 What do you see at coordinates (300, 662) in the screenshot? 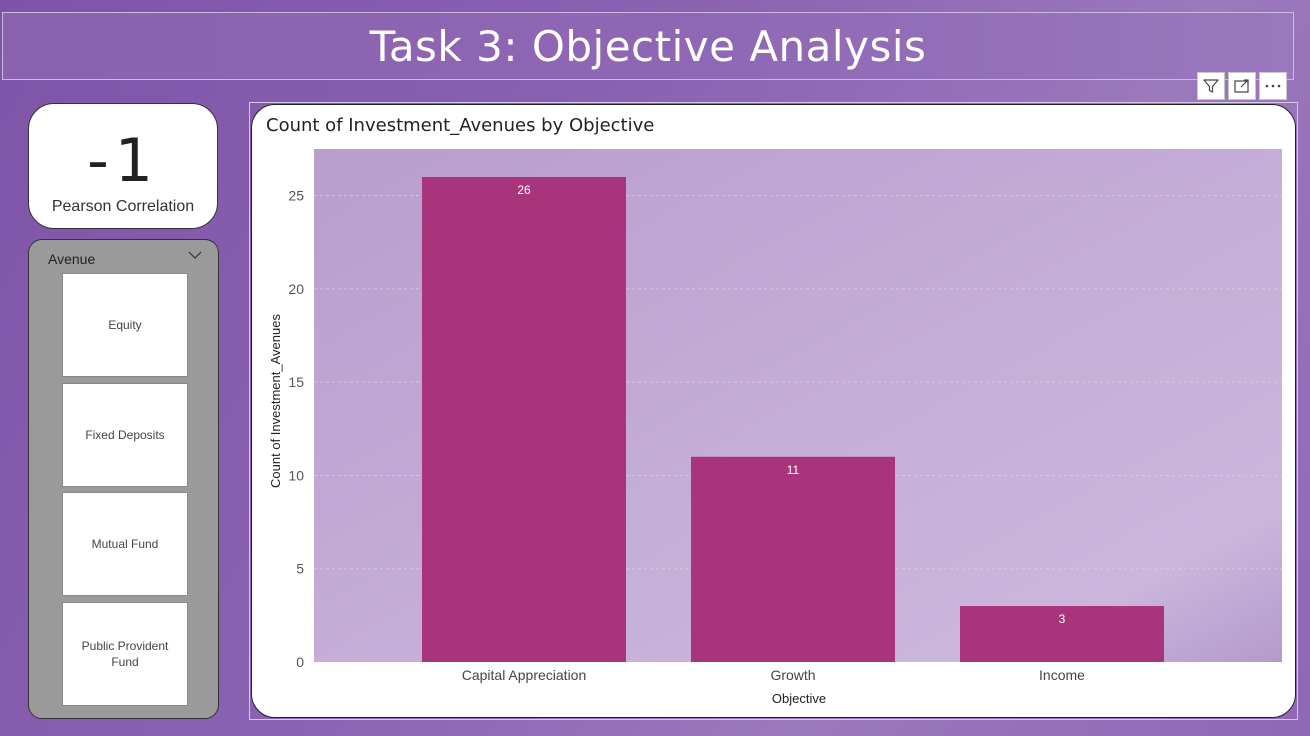
I see `y-tick-label: 0` at bounding box center [300, 662].